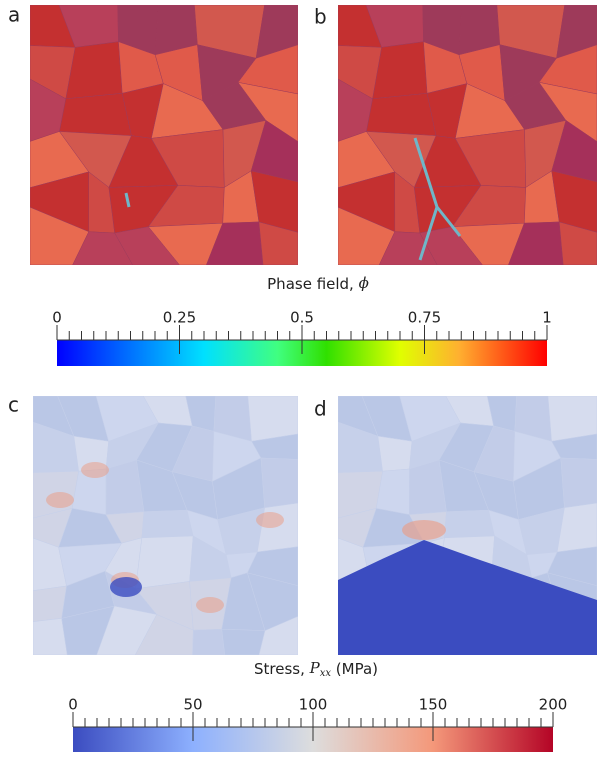 The image size is (598, 758). What do you see at coordinates (467, 597) in the screenshot?
I see `compressed-region` at bounding box center [467, 597].